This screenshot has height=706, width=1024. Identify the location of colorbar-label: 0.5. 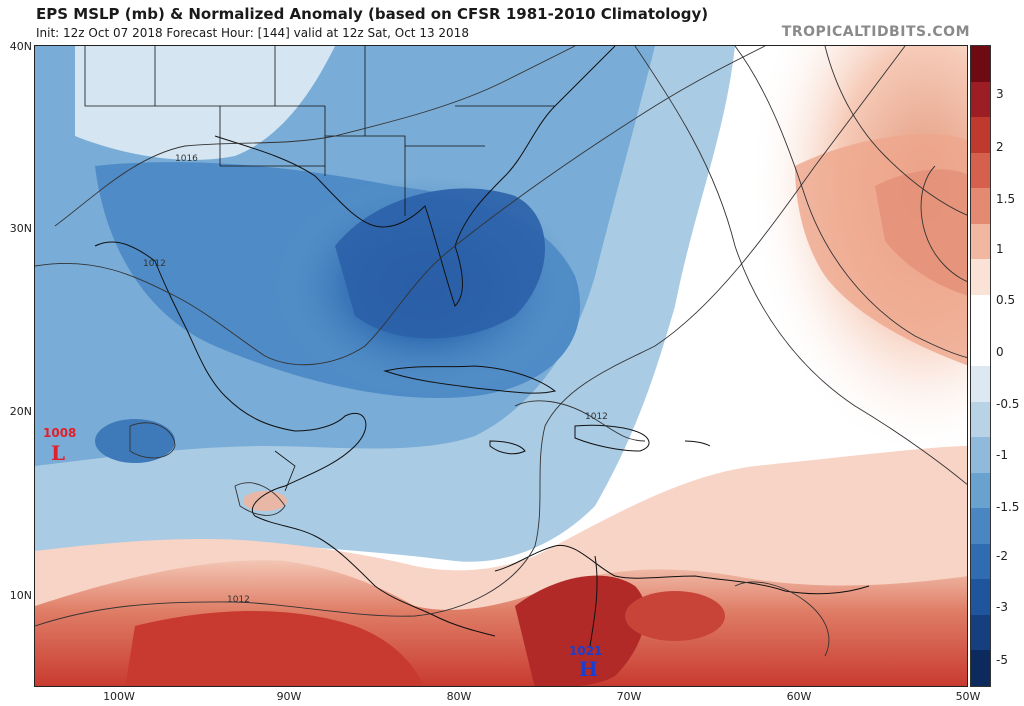
(1006, 300).